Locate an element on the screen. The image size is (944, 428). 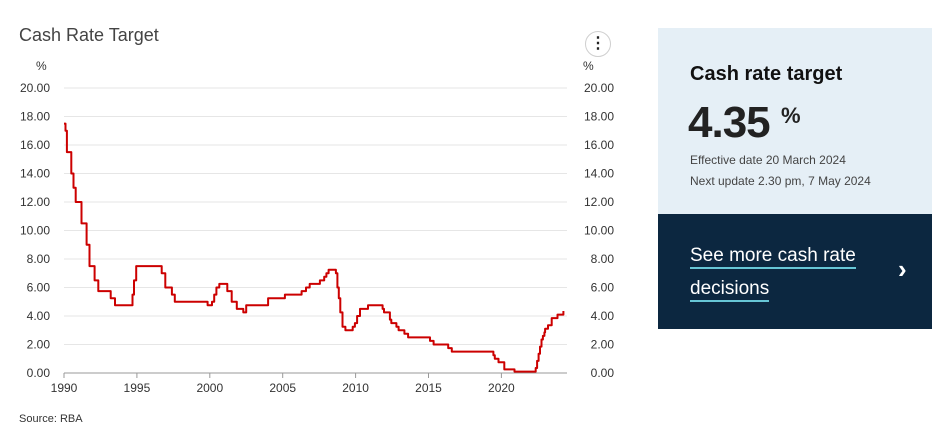
y-tick-label-left: 10.00 is located at coordinates (35, 231).